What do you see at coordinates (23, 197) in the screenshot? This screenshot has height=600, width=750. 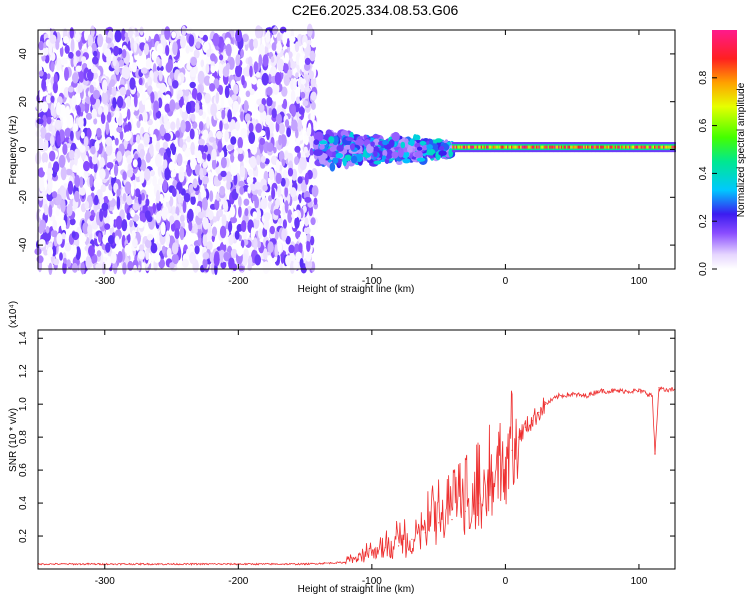 I see `spectrogram-y-tick-label: -20` at bounding box center [23, 197].